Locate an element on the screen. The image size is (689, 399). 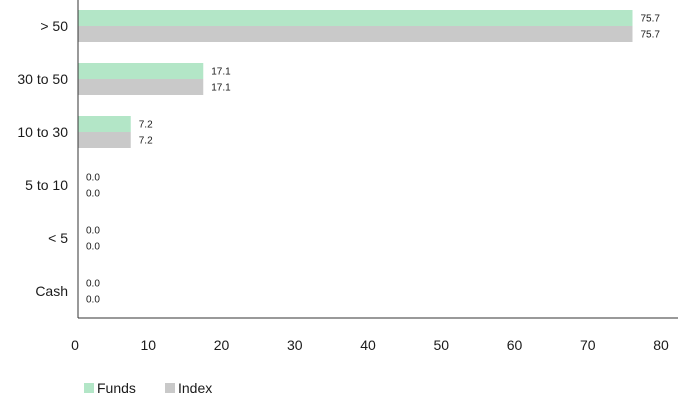
legend-swatch-index is located at coordinates (170, 388).